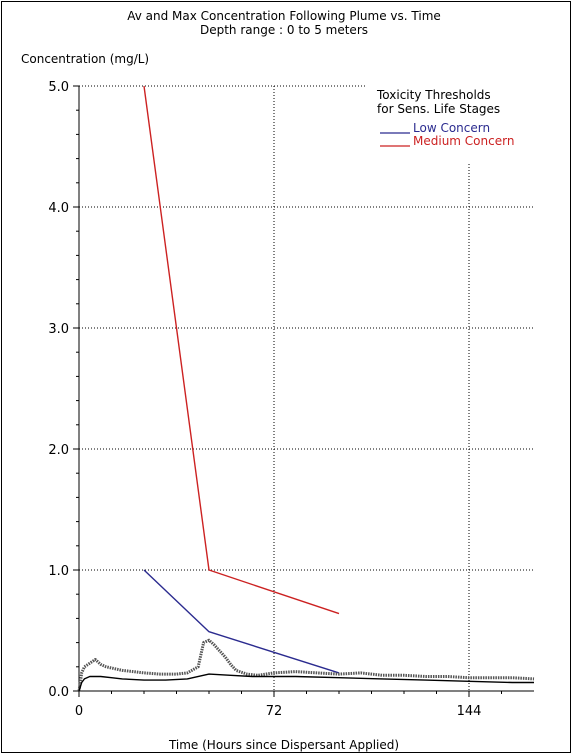 The height and width of the screenshot is (756, 574). Describe the element at coordinates (283, 745) in the screenshot. I see `x-axis-label: Time (Hours since Dispersant Applied)` at that location.